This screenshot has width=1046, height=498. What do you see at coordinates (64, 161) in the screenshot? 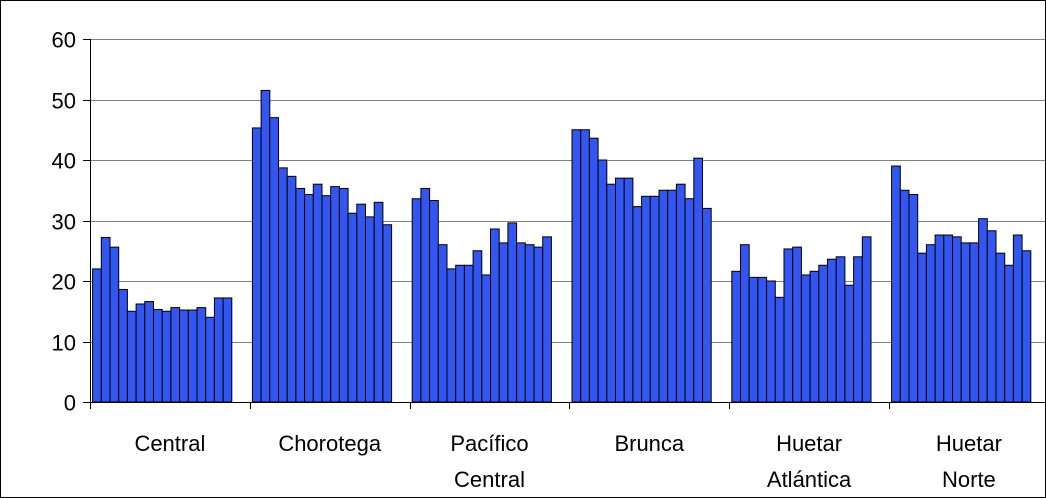
I see `y-tick-label: 40` at bounding box center [64, 161].